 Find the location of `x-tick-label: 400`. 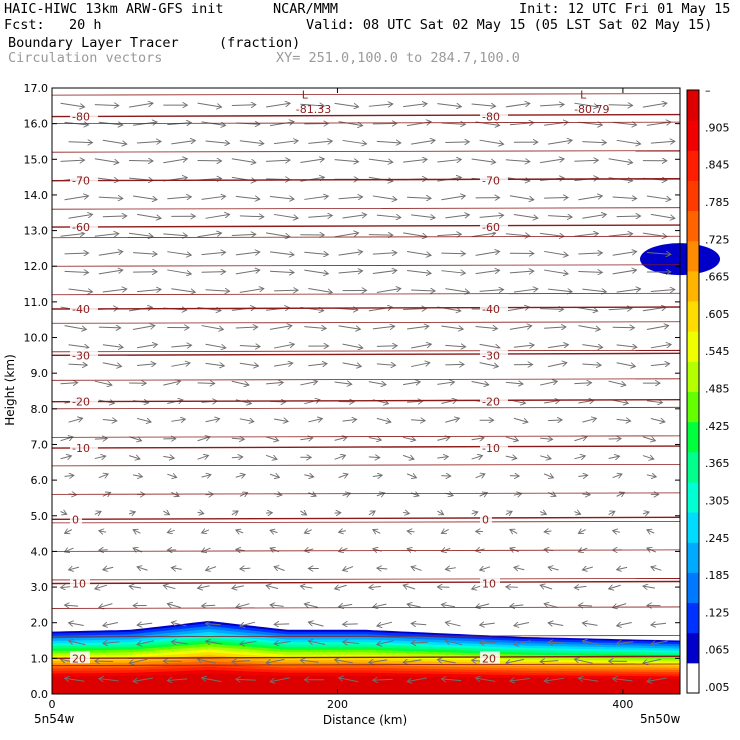

x-tick-label: 400 is located at coordinates (622, 704).